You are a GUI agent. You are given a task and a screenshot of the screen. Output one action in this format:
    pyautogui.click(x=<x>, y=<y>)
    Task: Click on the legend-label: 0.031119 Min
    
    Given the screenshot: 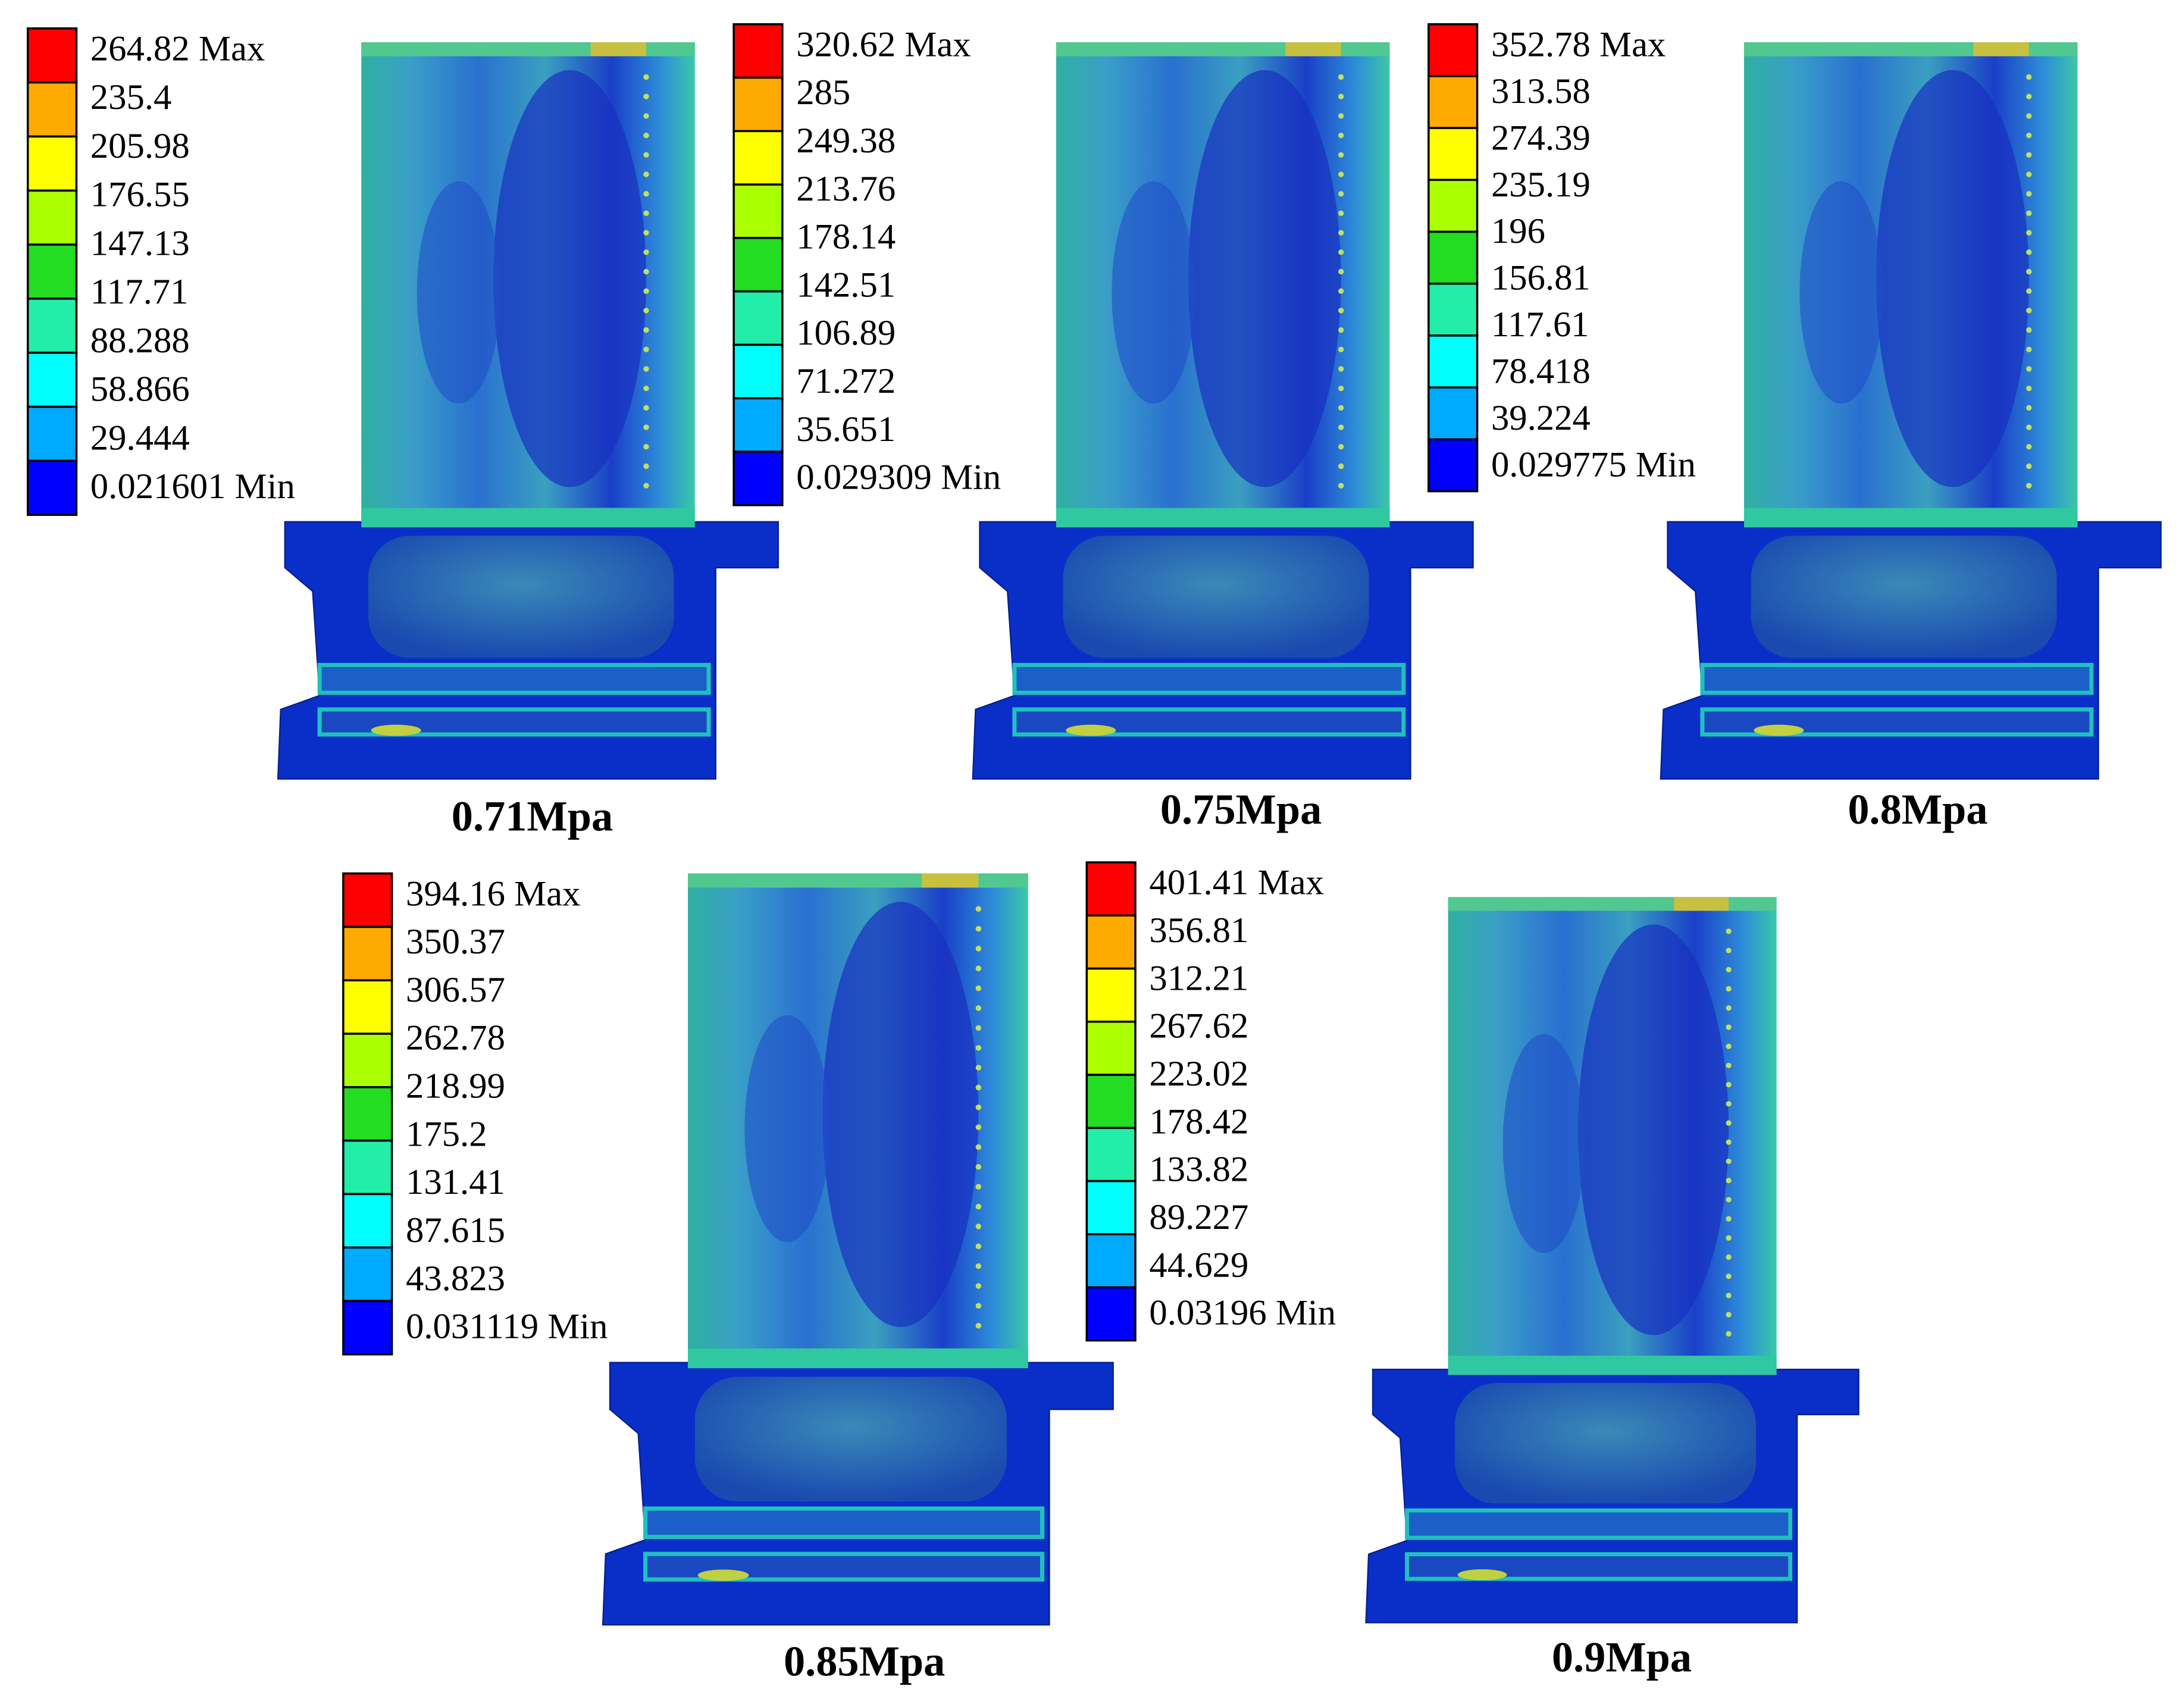 What is the action you would take?
    pyautogui.click(x=507, y=1327)
    